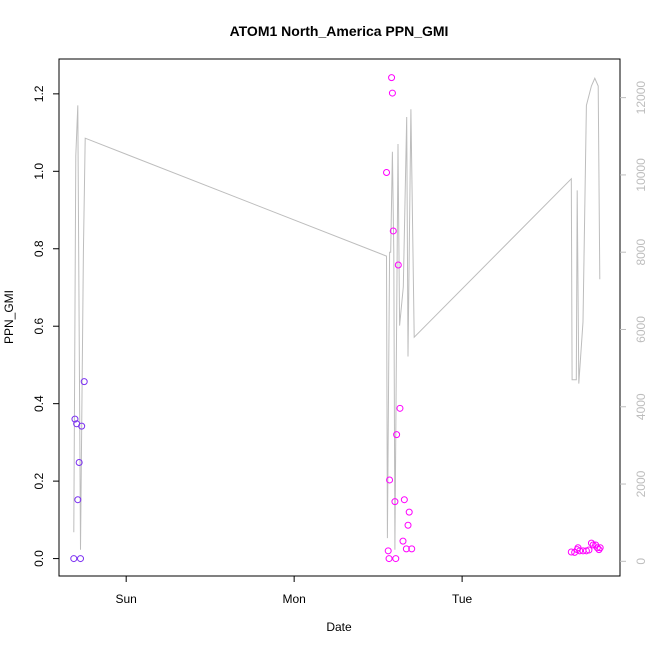 This screenshot has width=650, height=650. What do you see at coordinates (39, 403) in the screenshot?
I see `y-tick-label: 0.4` at bounding box center [39, 403].